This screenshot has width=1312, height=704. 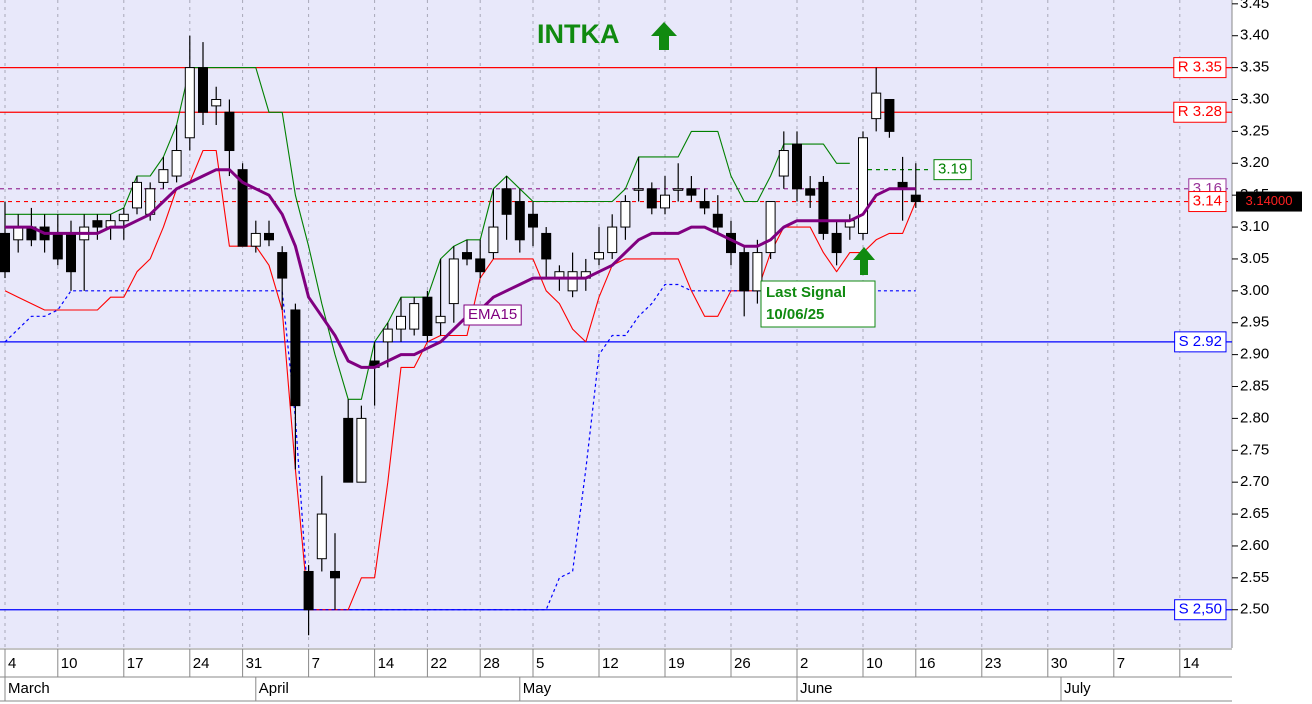 What do you see at coordinates (1254, 609) in the screenshot?
I see `y-tick-label: 2.50` at bounding box center [1254, 609].